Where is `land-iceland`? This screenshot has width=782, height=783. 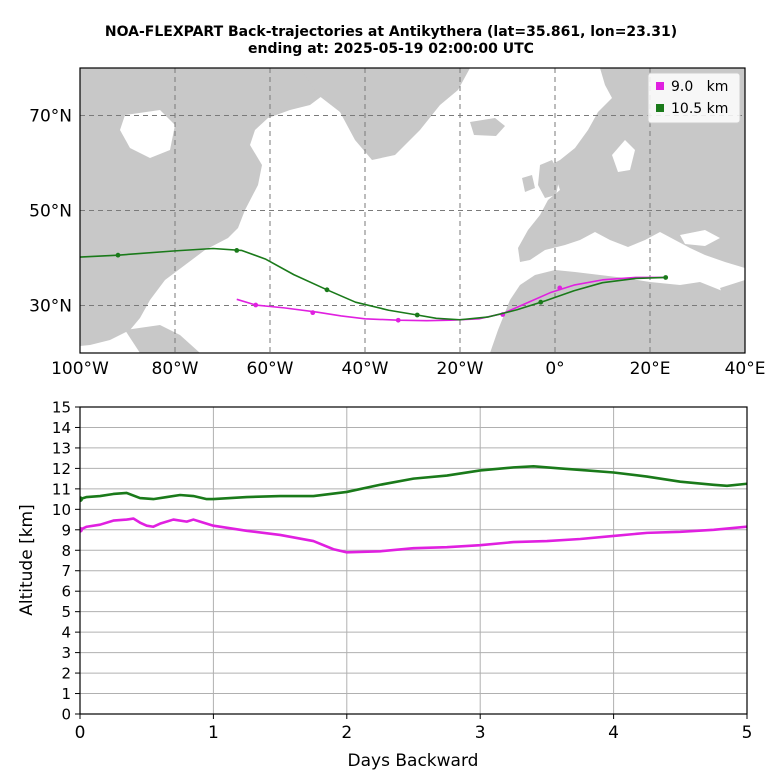
land-iceland is located at coordinates (487, 127).